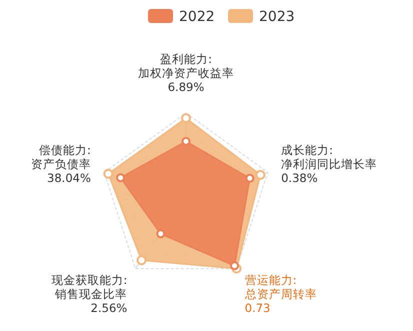 This screenshot has width=413, height=331. I want to click on legend-label: 2022, so click(197, 17).